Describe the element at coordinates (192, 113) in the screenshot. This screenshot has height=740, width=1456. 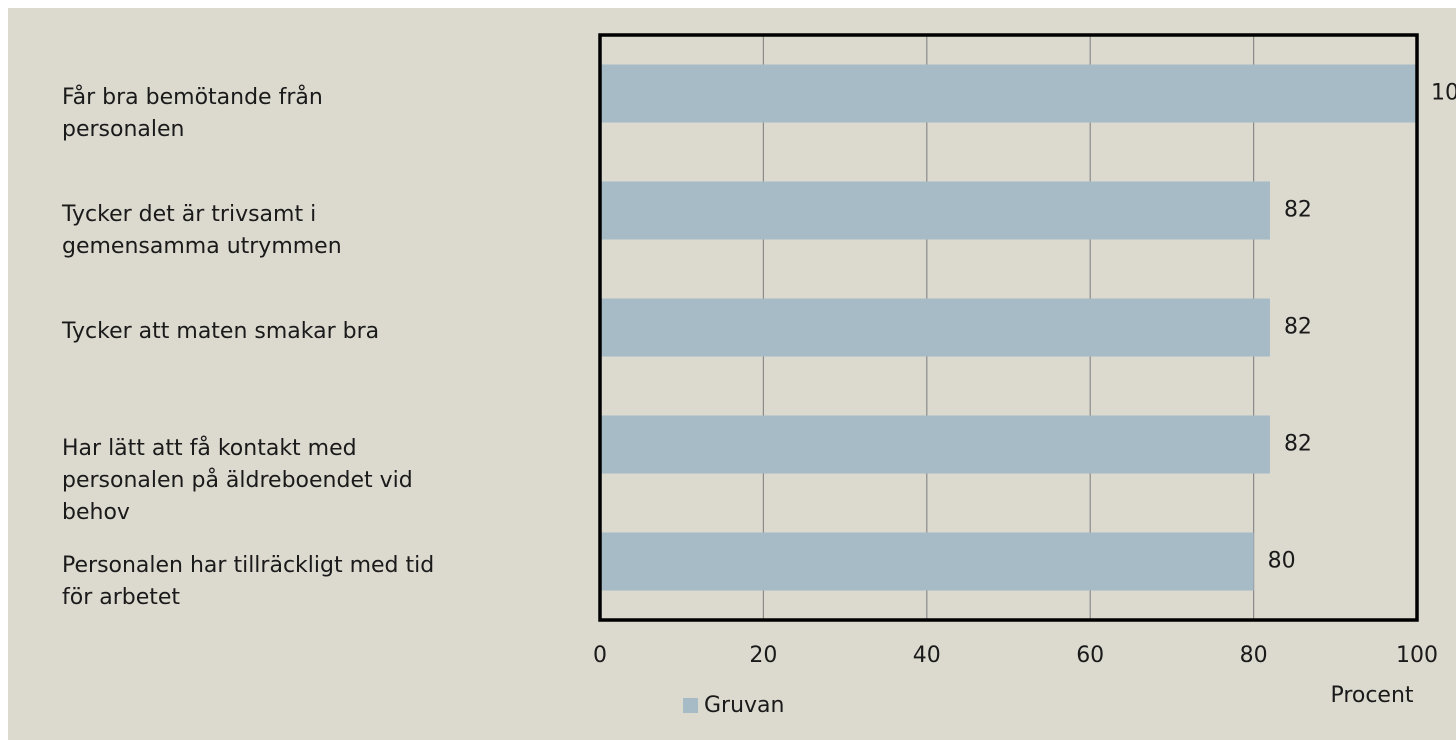
I see `category-label: Får bra bemötande från personalen` at that location.